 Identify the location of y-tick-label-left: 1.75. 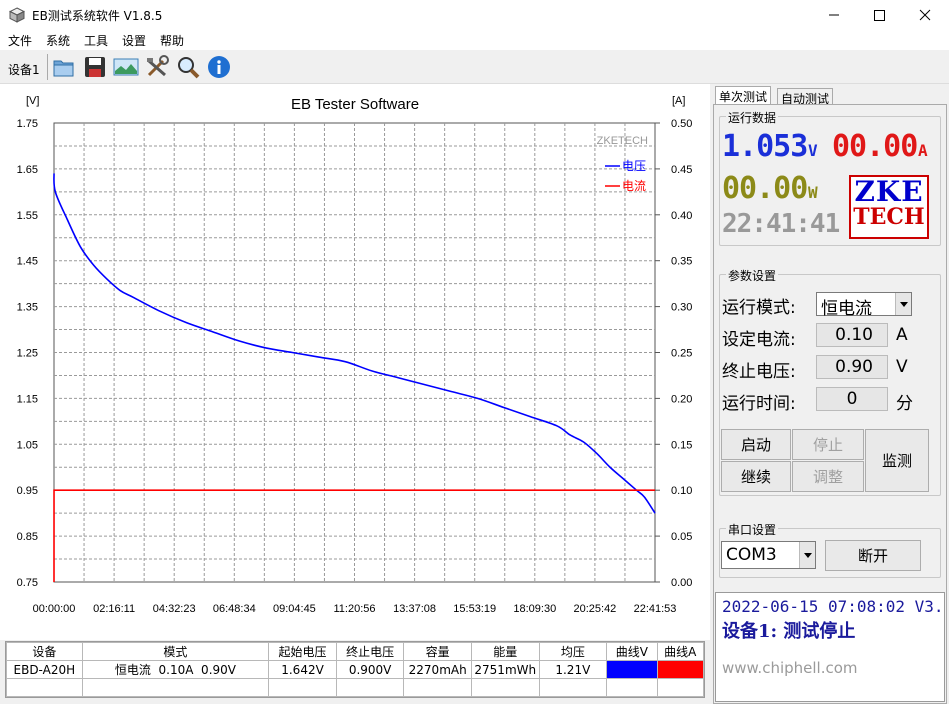
(27, 124).